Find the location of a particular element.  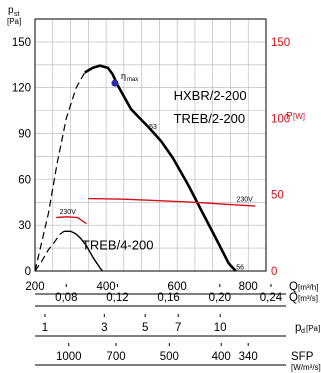

y-tick-left: 30 is located at coordinates (24, 226).